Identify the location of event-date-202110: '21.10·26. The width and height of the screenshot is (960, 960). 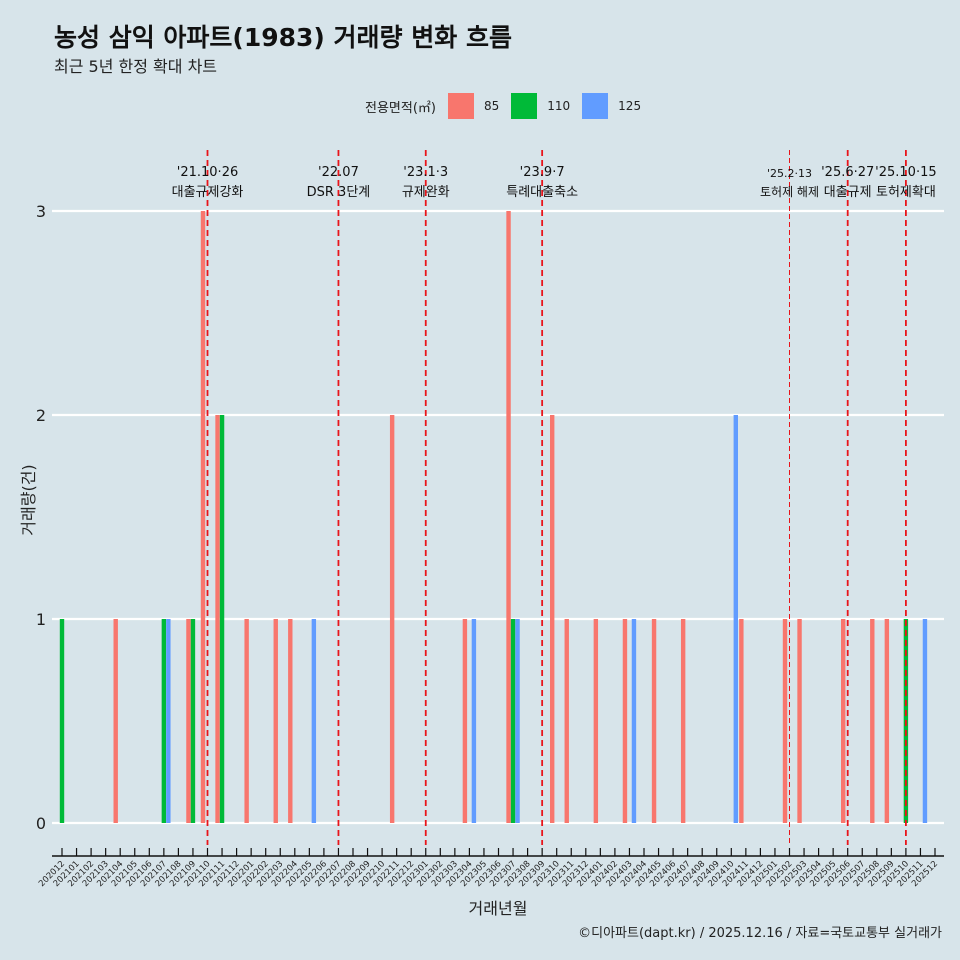
(207, 172).